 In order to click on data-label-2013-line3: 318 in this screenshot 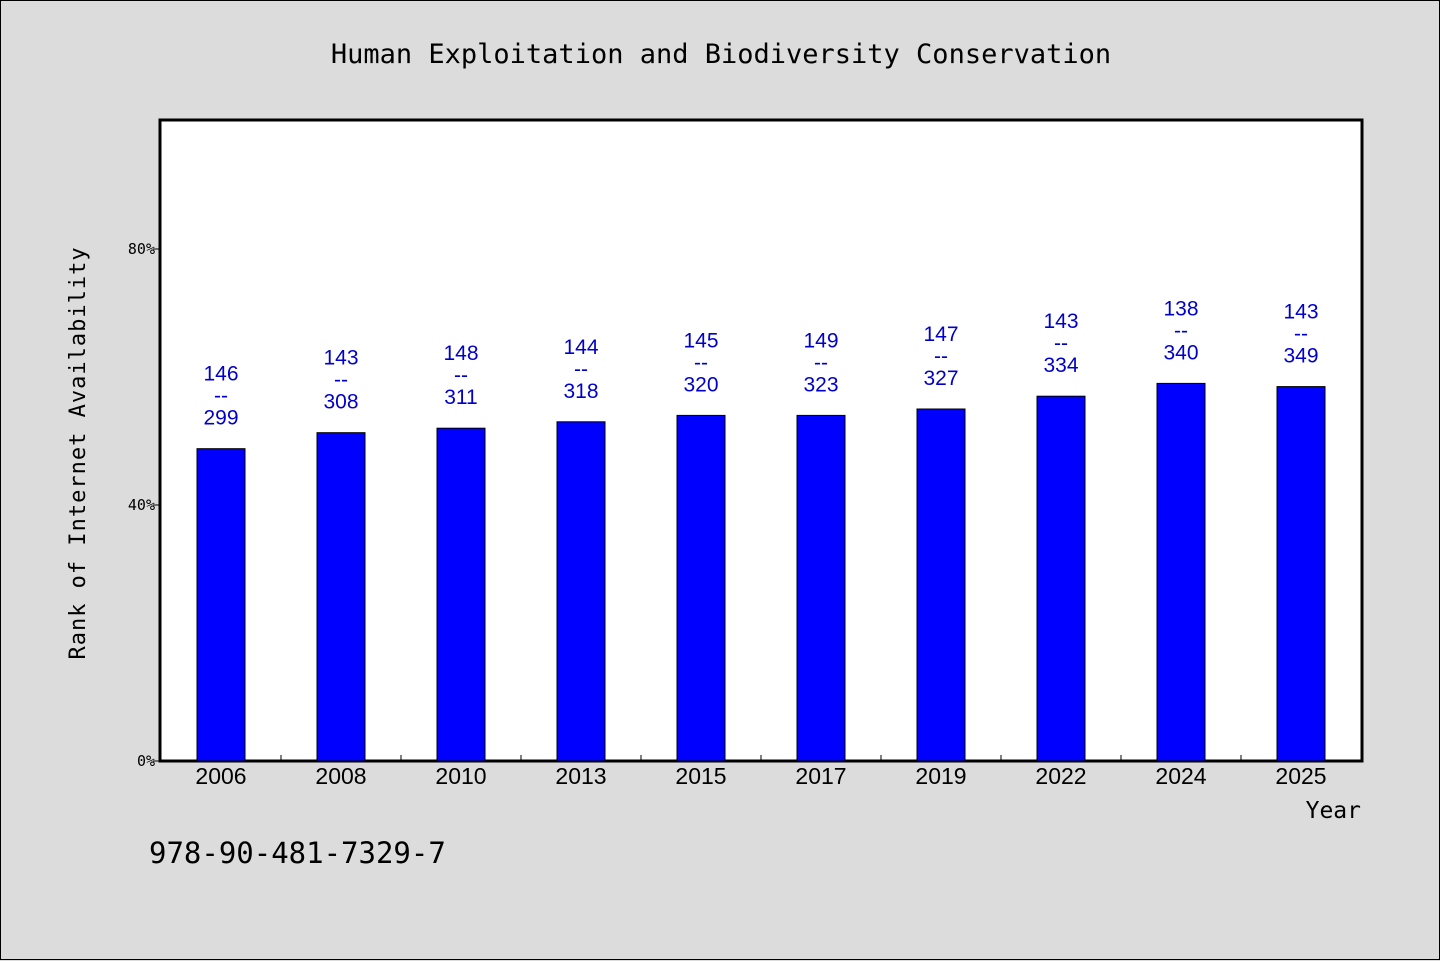, I will do `click(580, 391)`.